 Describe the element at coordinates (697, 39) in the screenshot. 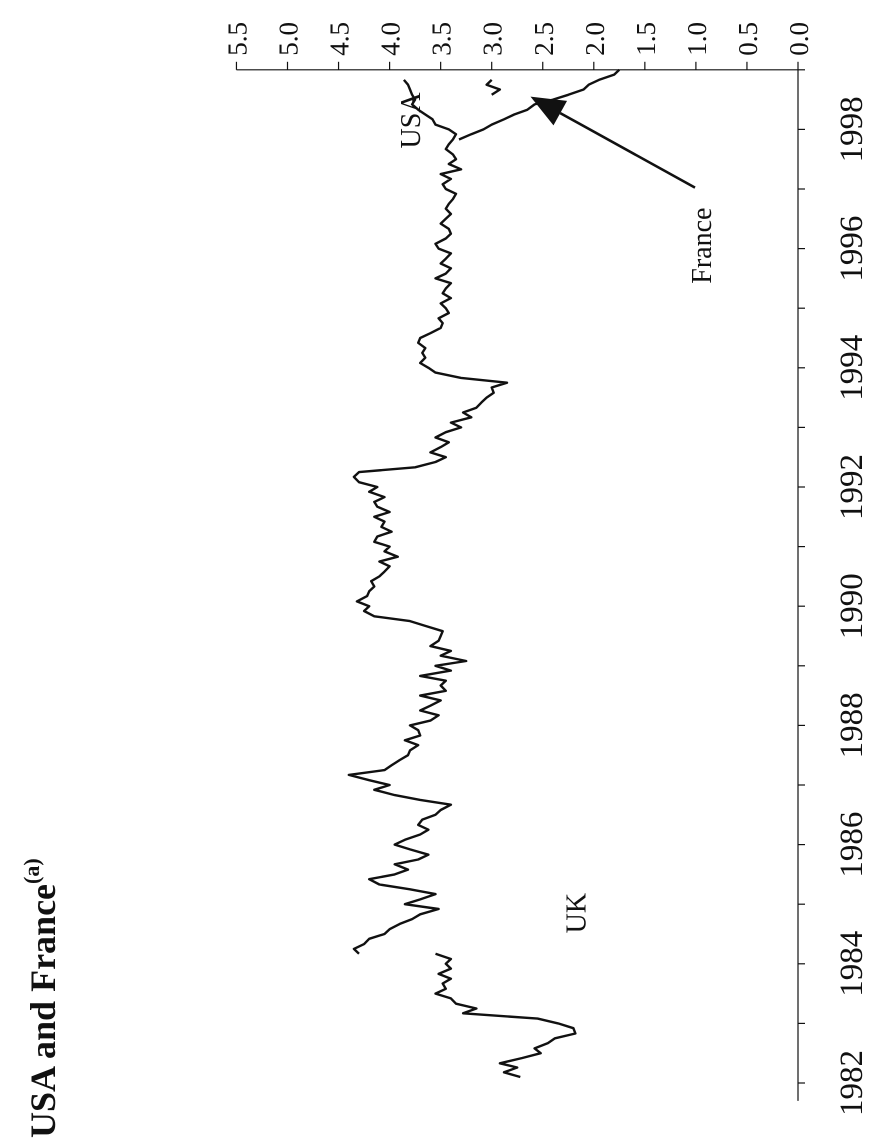

I see `value-tick-label: 1.0` at that location.